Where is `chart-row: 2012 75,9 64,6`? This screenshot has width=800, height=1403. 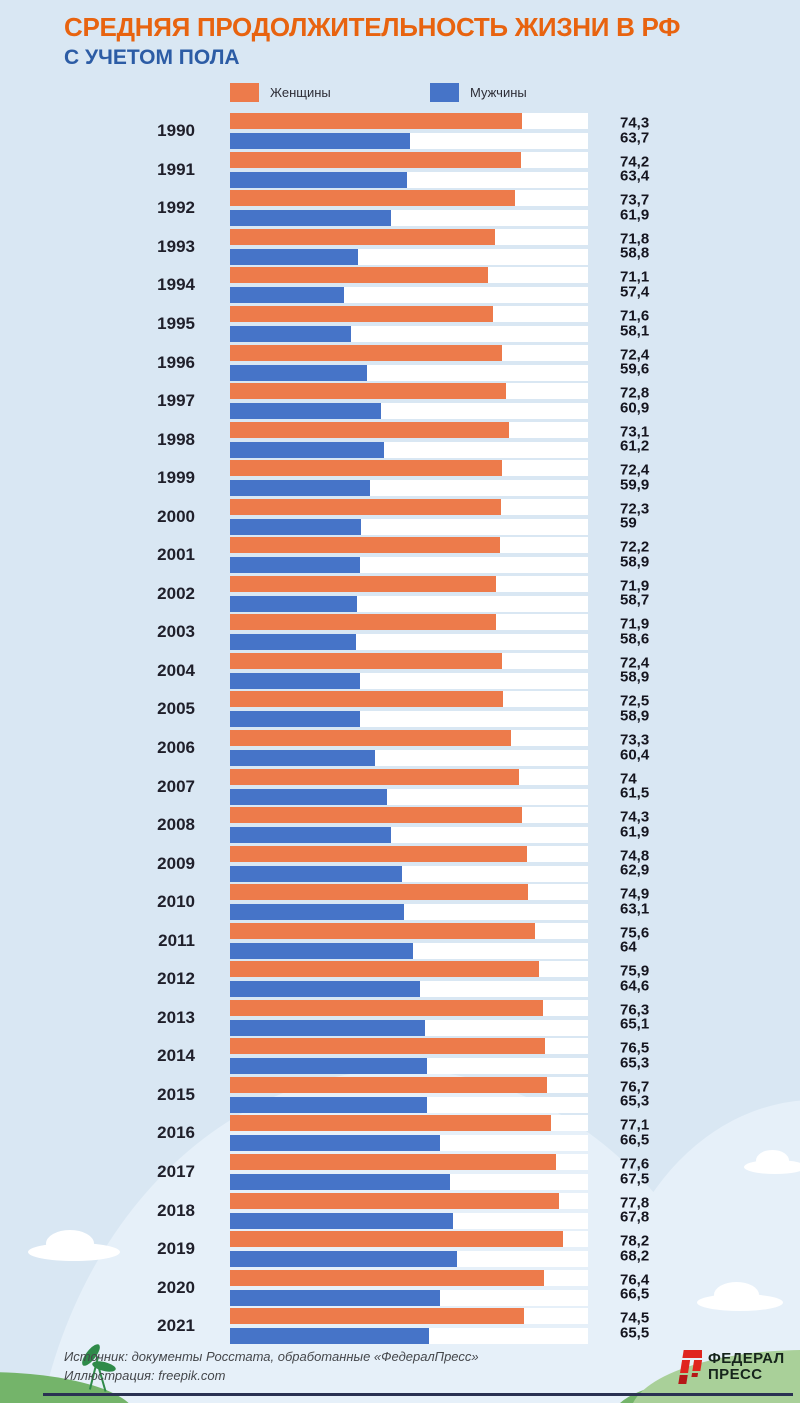 chart-row: 2012 75,9 64,6 is located at coordinates (400, 979).